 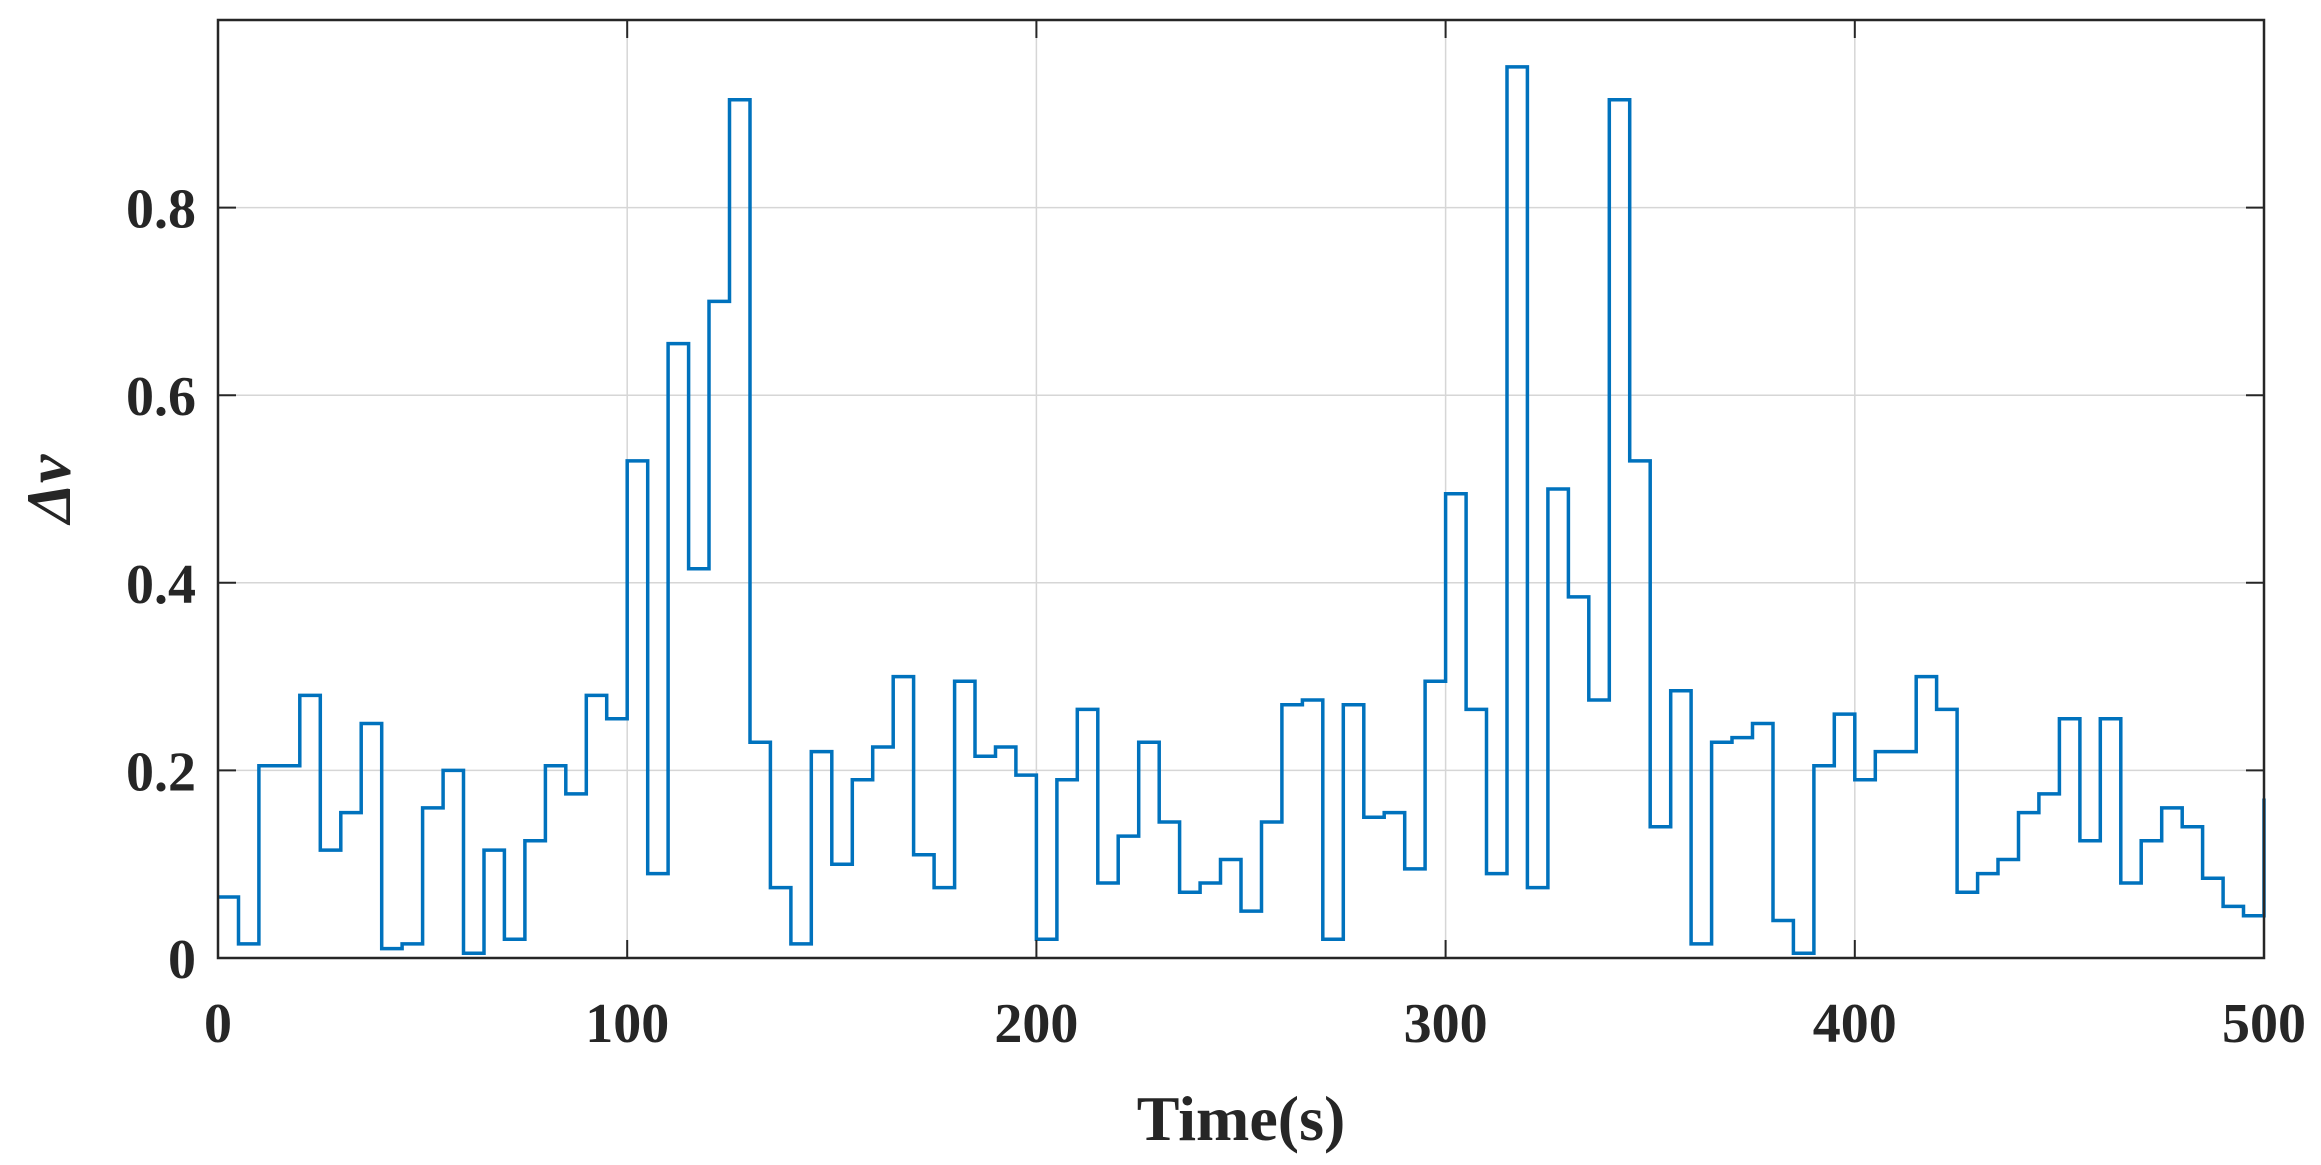 What do you see at coordinates (1855, 1024) in the screenshot?
I see `x-tick-label: 400` at bounding box center [1855, 1024].